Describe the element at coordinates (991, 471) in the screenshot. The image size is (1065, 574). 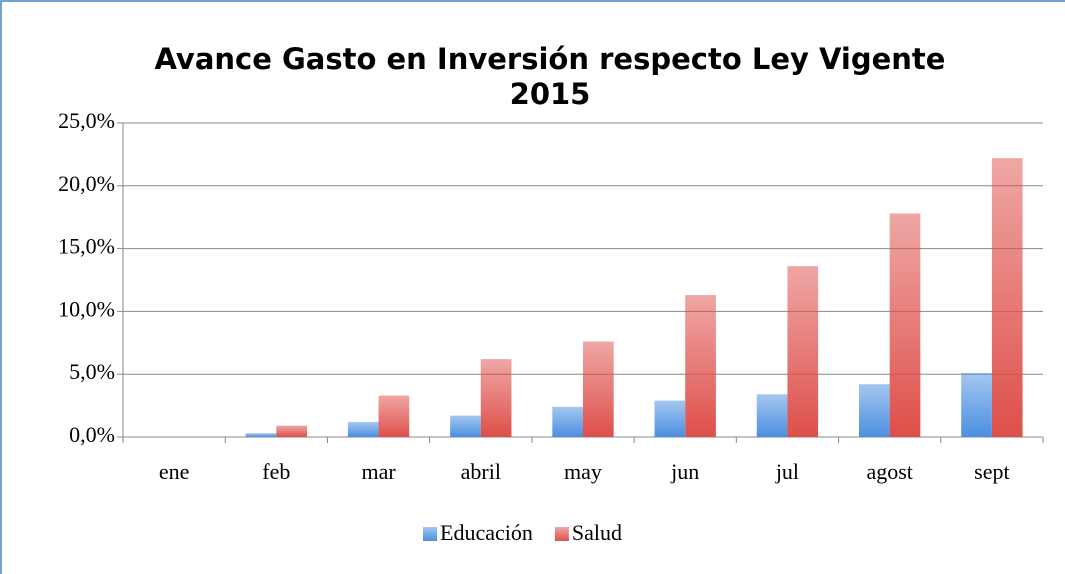
I see `x-tick-label: sept` at that location.